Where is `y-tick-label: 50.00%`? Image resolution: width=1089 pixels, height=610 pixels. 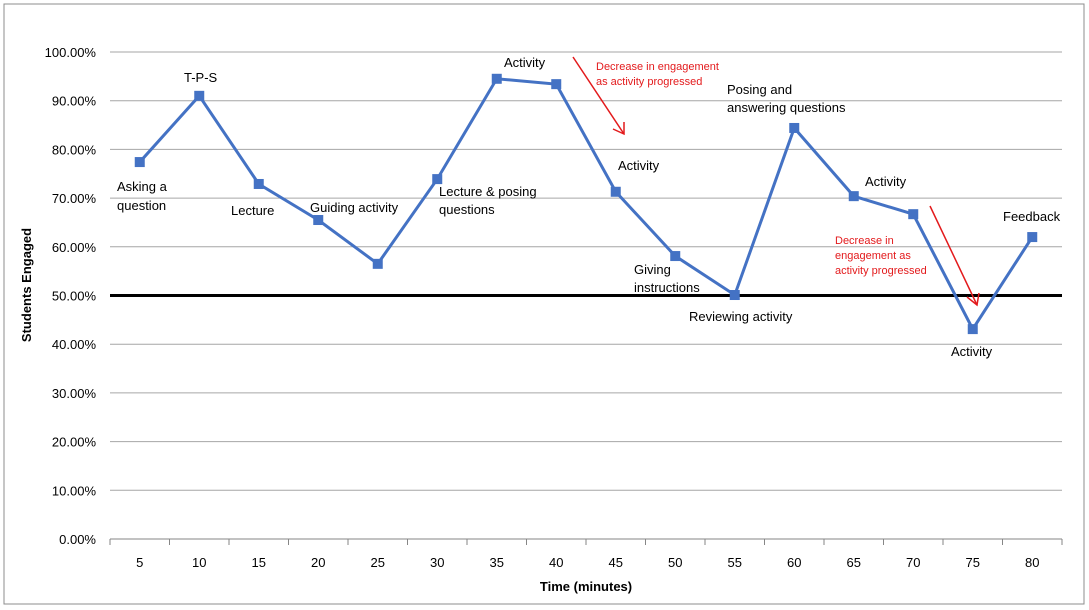 y-tick-label: 50.00% is located at coordinates (74, 296).